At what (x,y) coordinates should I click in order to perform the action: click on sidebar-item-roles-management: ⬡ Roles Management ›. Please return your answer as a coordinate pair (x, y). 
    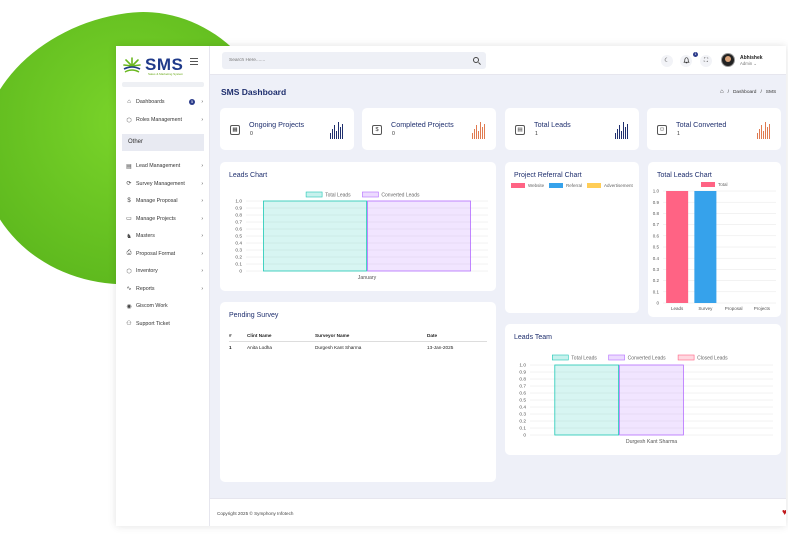
    Looking at the image, I should click on (164, 120).